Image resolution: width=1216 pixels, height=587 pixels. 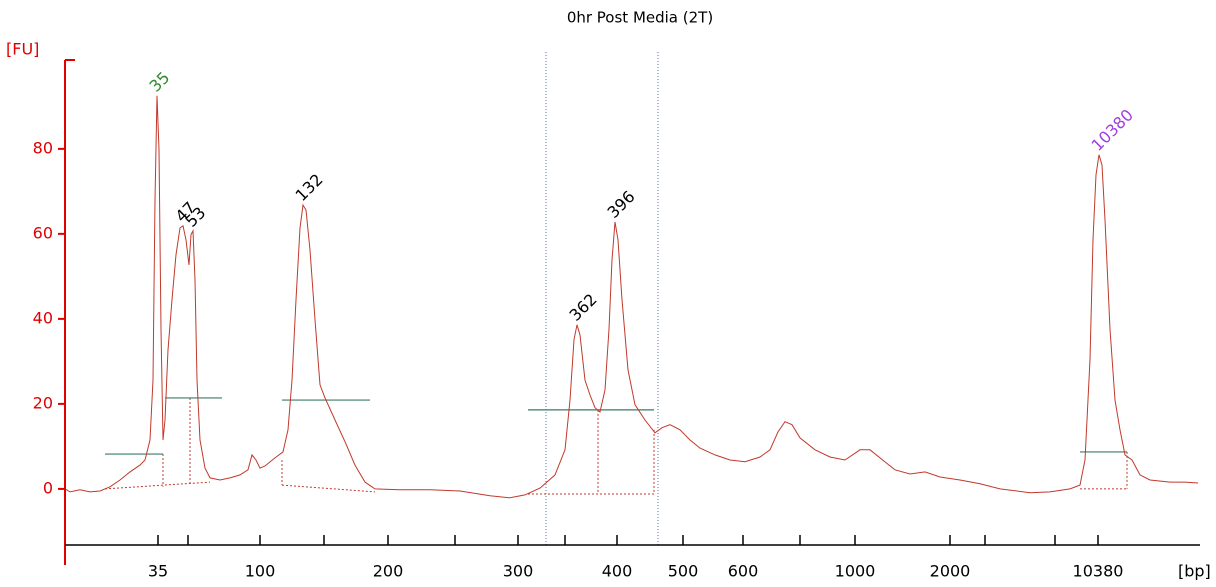 I want to click on x-tick-label: 500, so click(x=683, y=571).